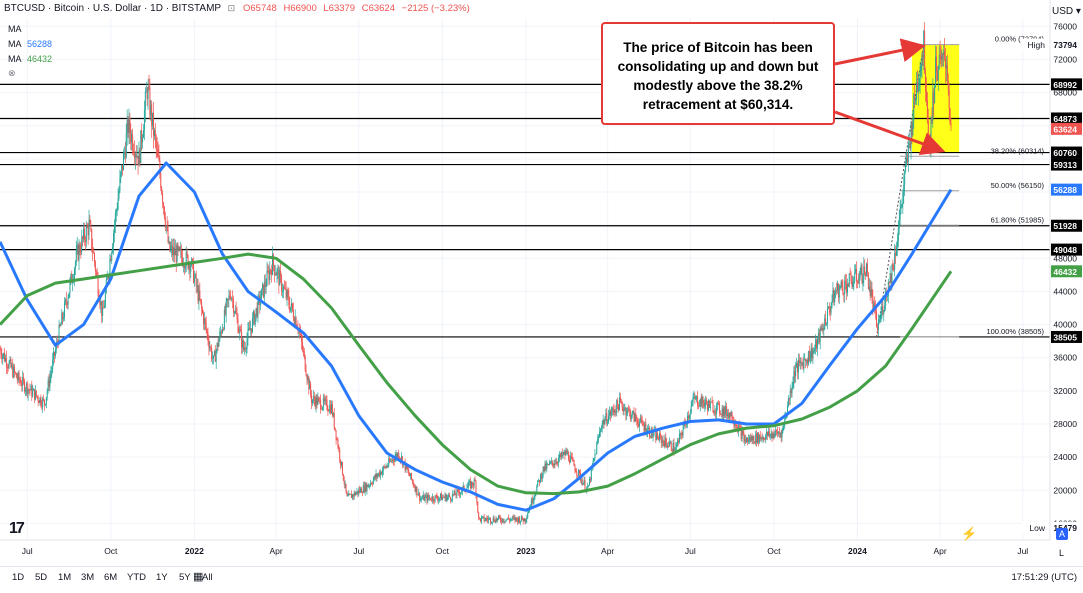  Describe the element at coordinates (1018, 219) in the screenshot. I see `fib-label: 61.80% (51985)` at that location.